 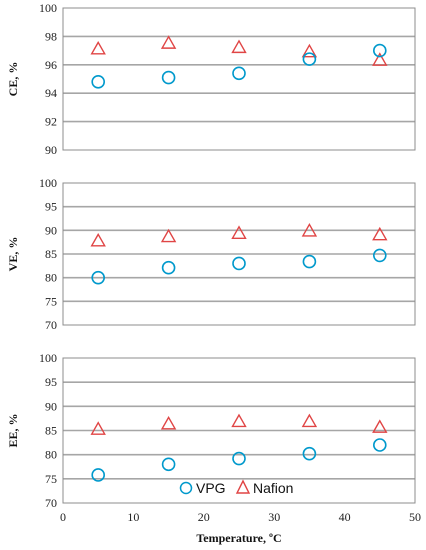 What do you see at coordinates (243, 486) in the screenshot?
I see `legend-nafion-marker` at bounding box center [243, 486].